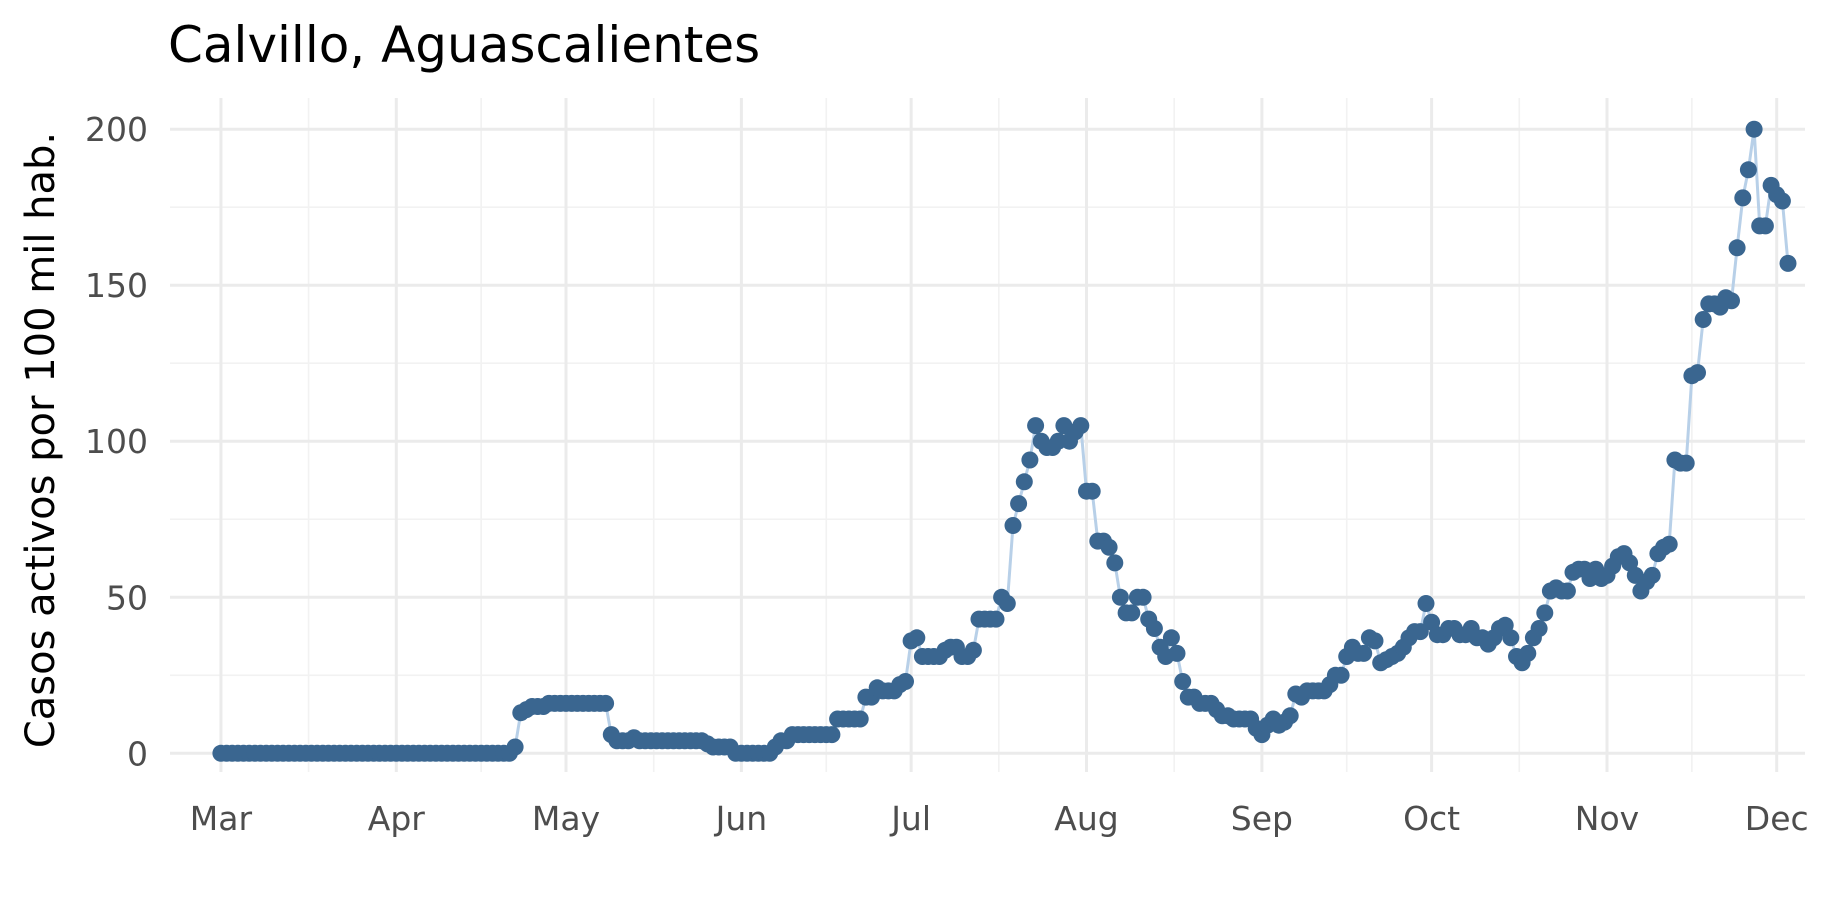 This screenshot has width=1821, height=915. Describe the element at coordinates (464, 45) in the screenshot. I see `chart-title: Calvillo, Aguascalientes` at that location.